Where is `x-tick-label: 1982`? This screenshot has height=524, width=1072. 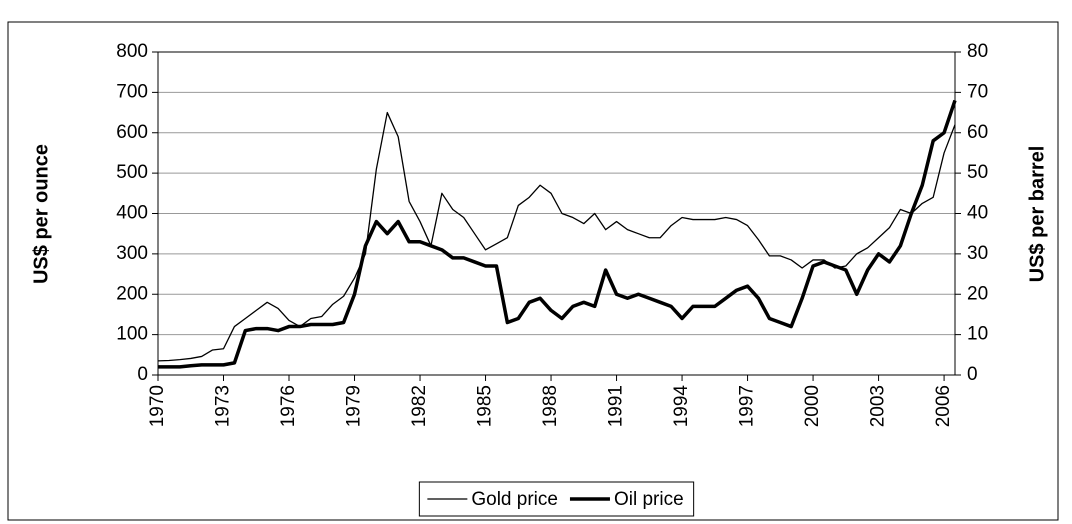 x-tick-label: 1982 is located at coordinates (419, 406).